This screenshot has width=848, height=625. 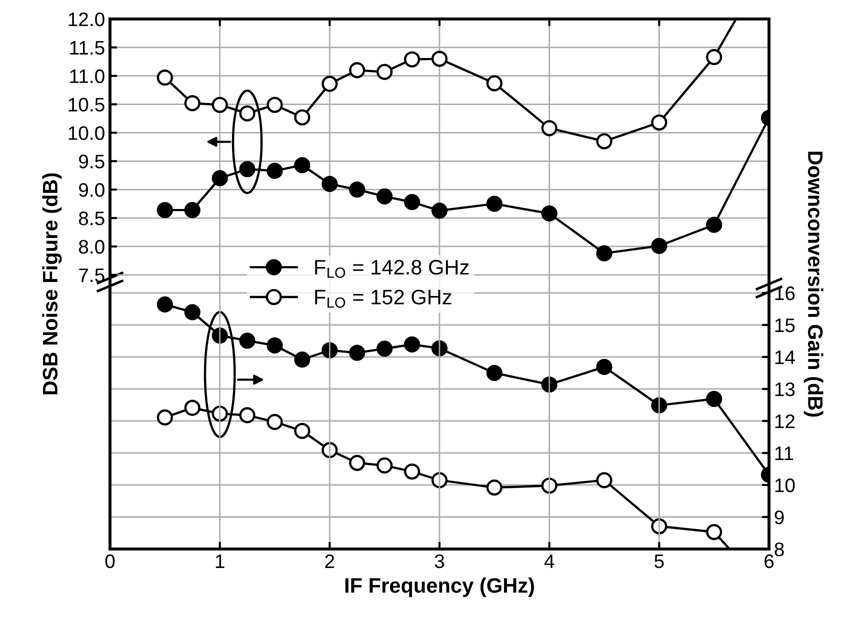 I want to click on x-tick-label: 1, so click(x=220, y=561).